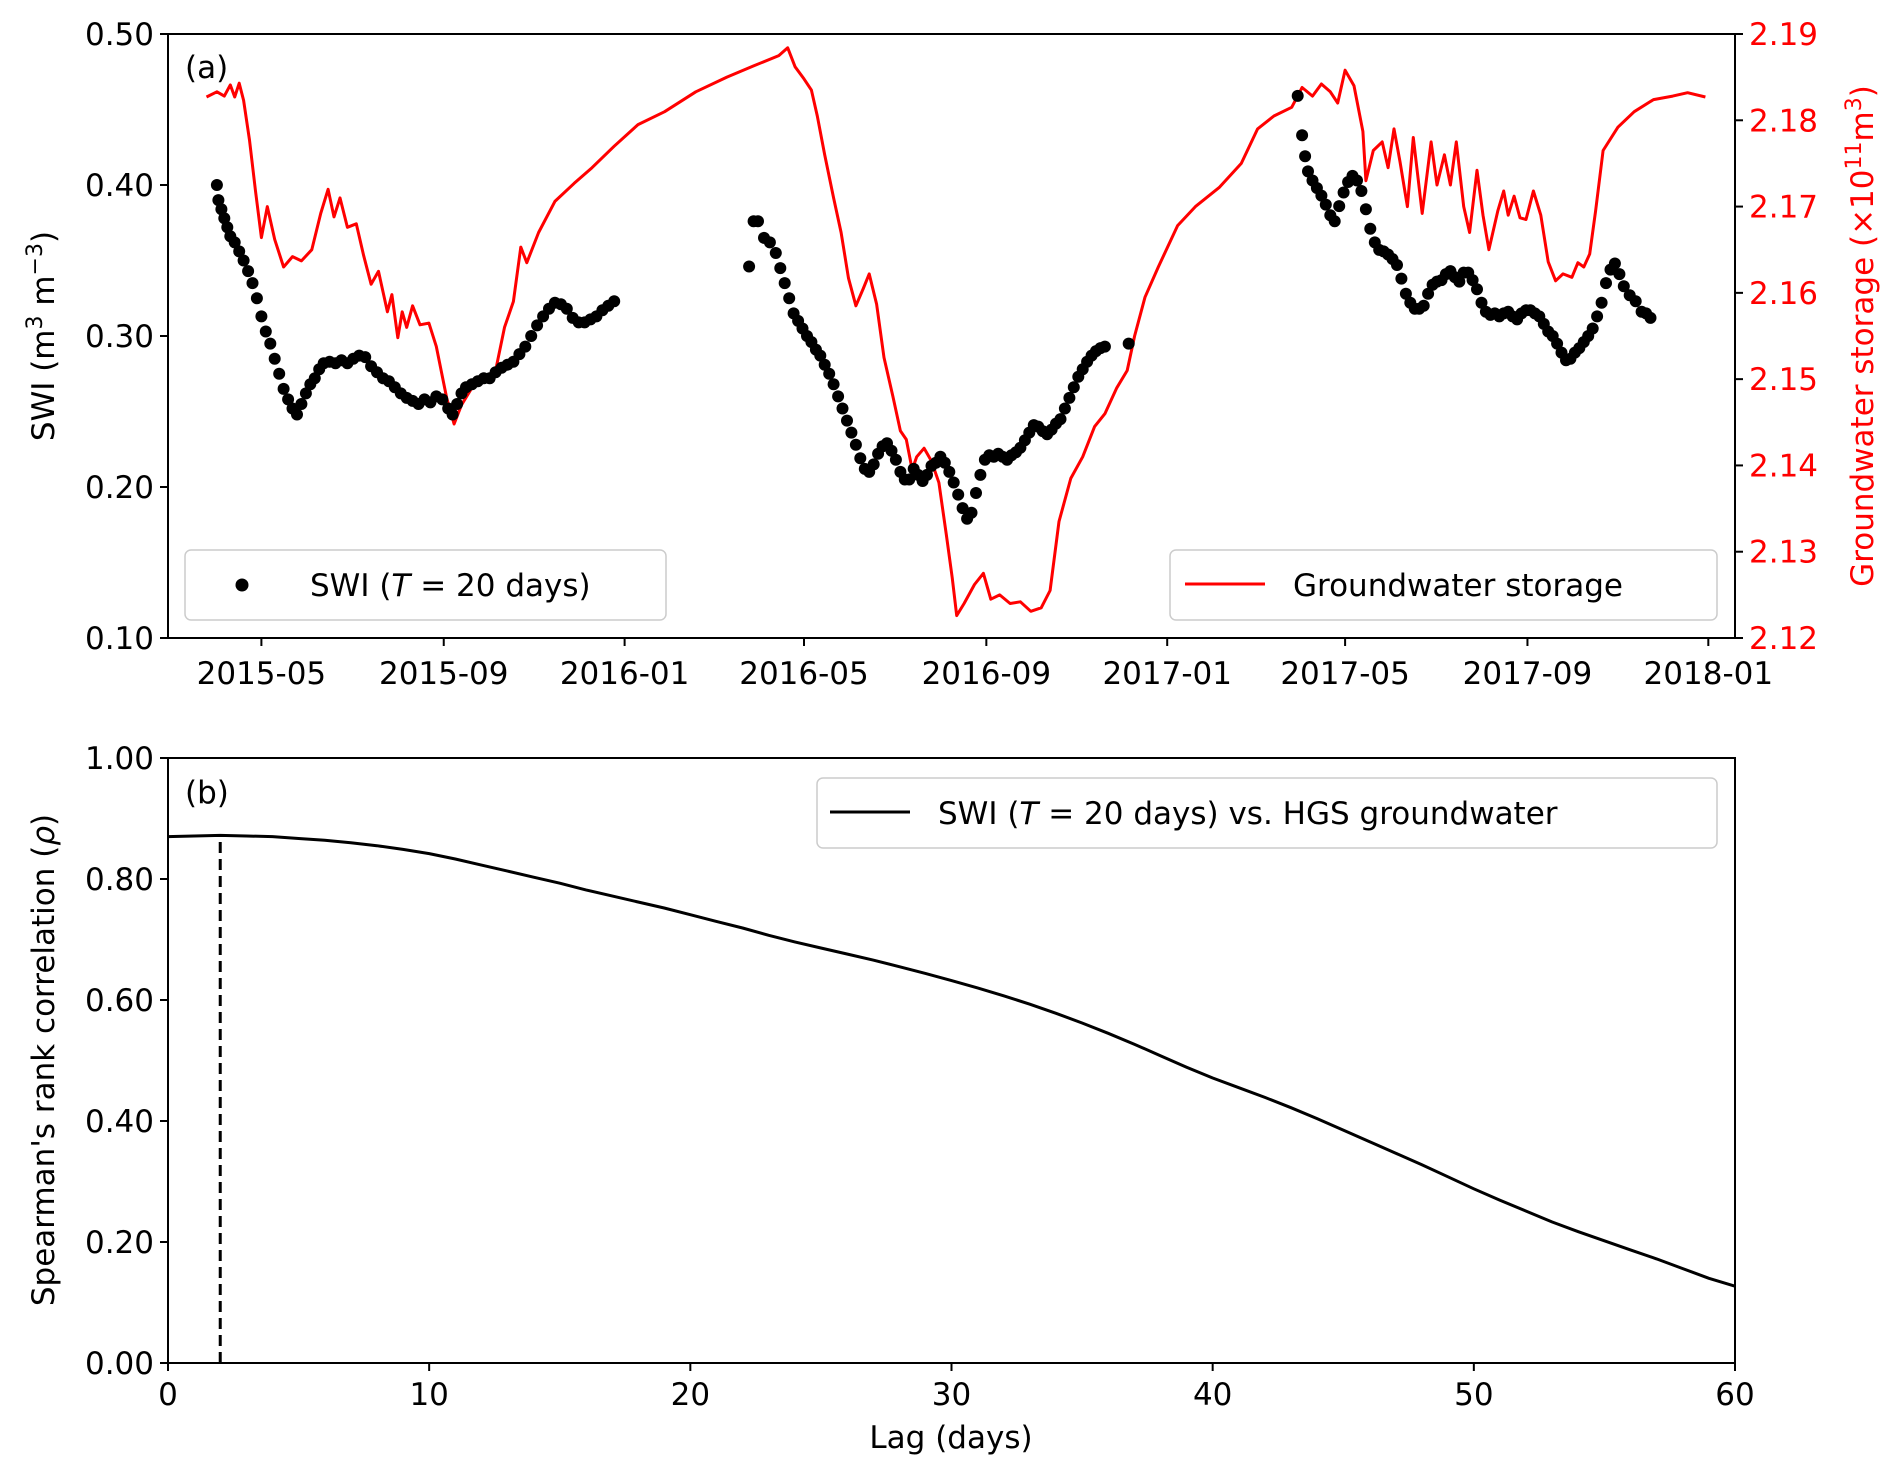  I want to click on x-tick-label-a: 2015-09, so click(444, 674).